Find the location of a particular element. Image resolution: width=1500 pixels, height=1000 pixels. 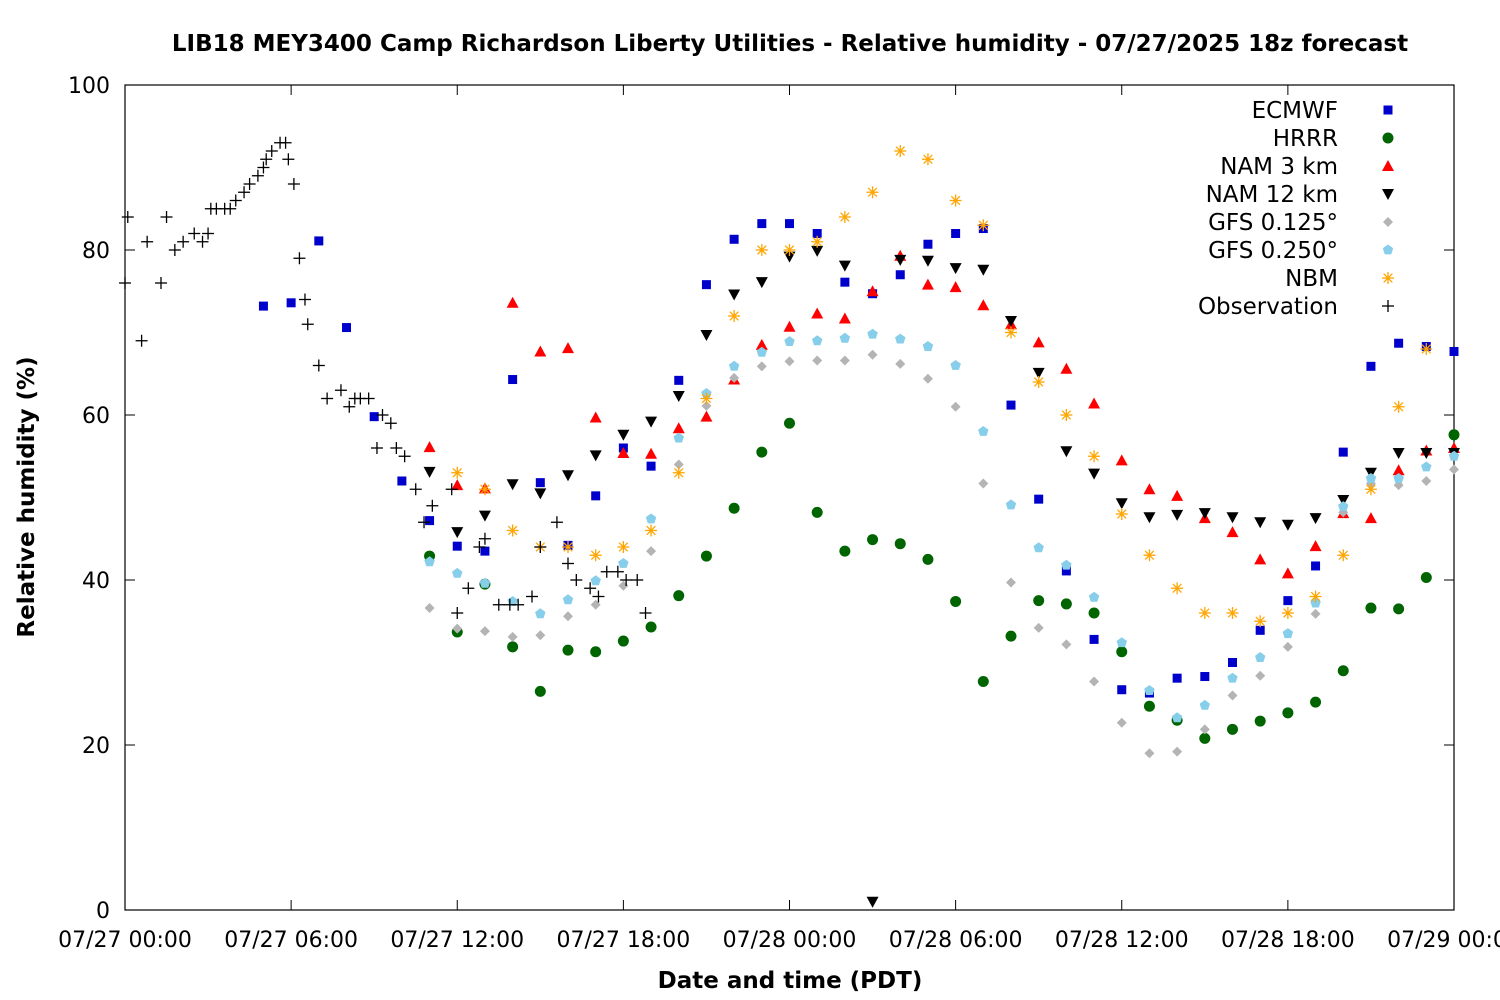

legend-label: NAM 3 km is located at coordinates (1279, 167).